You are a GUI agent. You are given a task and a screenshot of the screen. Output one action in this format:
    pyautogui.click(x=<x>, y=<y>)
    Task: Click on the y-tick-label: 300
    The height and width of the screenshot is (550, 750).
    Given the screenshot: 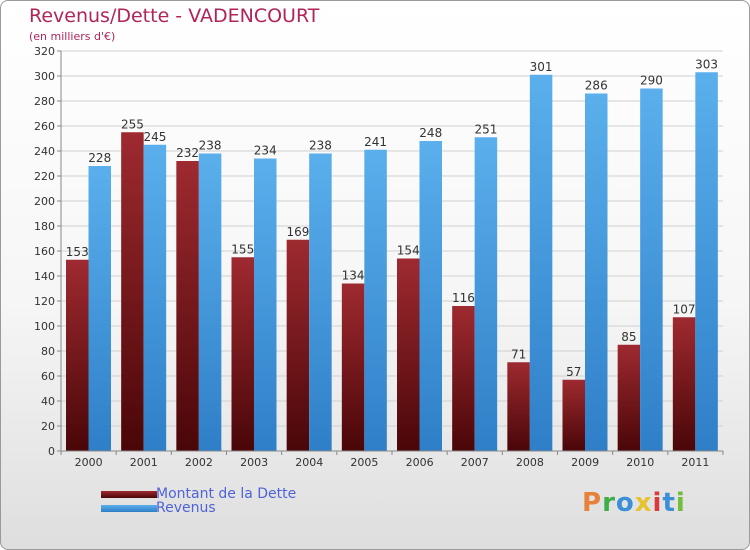 What is the action you would take?
    pyautogui.click(x=44, y=76)
    